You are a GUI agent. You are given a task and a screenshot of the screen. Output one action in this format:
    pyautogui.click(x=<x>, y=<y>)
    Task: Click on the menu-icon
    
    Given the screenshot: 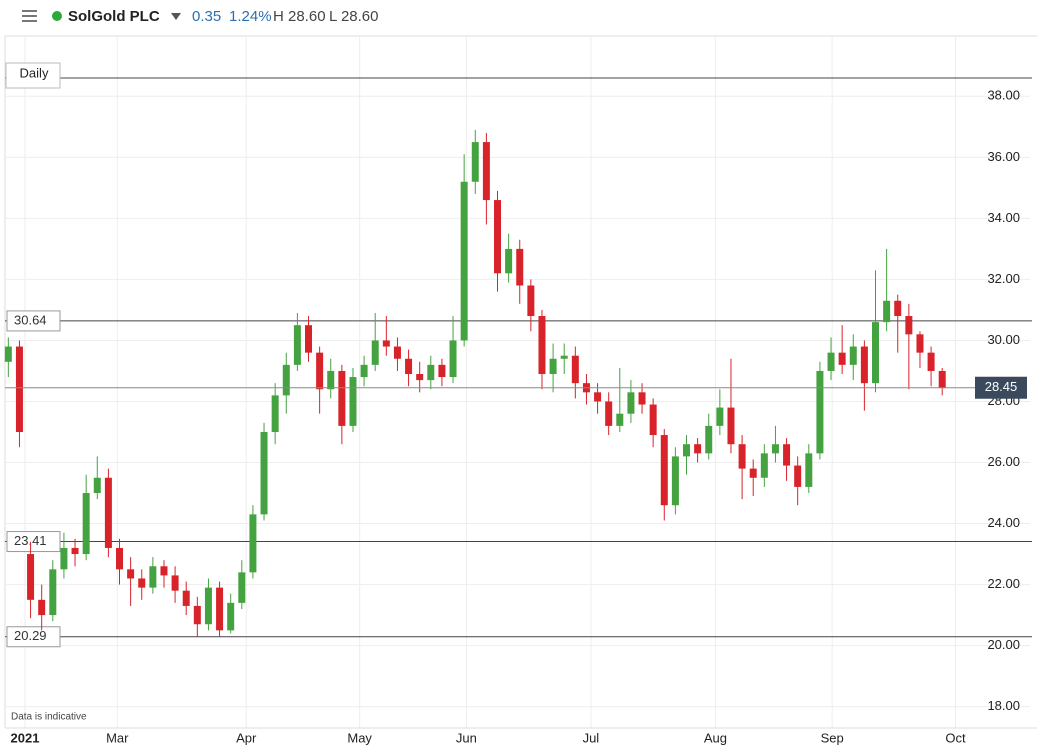 What is the action you would take?
    pyautogui.click(x=29, y=16)
    